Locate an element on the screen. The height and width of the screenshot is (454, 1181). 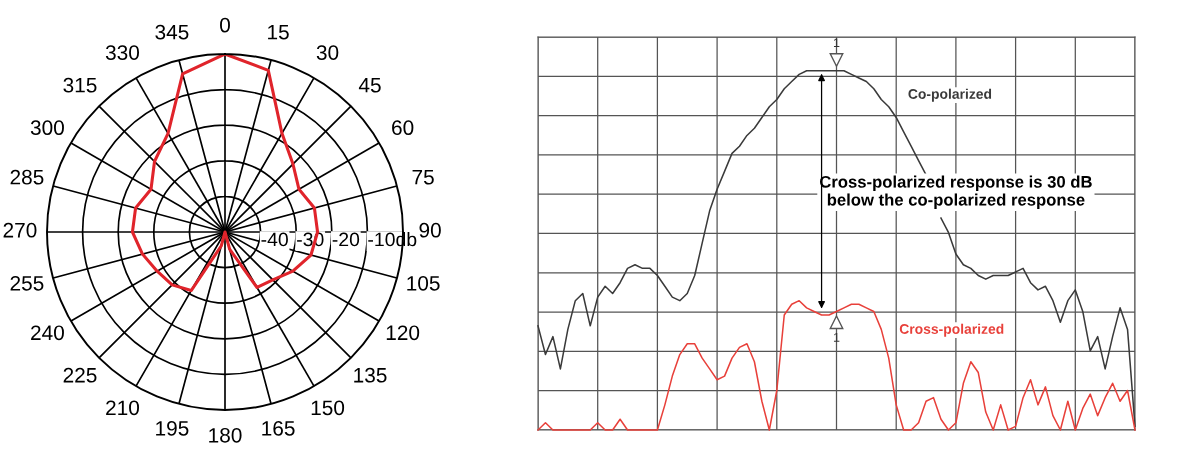
series-label: Cross-polarized is located at coordinates (951, 330).